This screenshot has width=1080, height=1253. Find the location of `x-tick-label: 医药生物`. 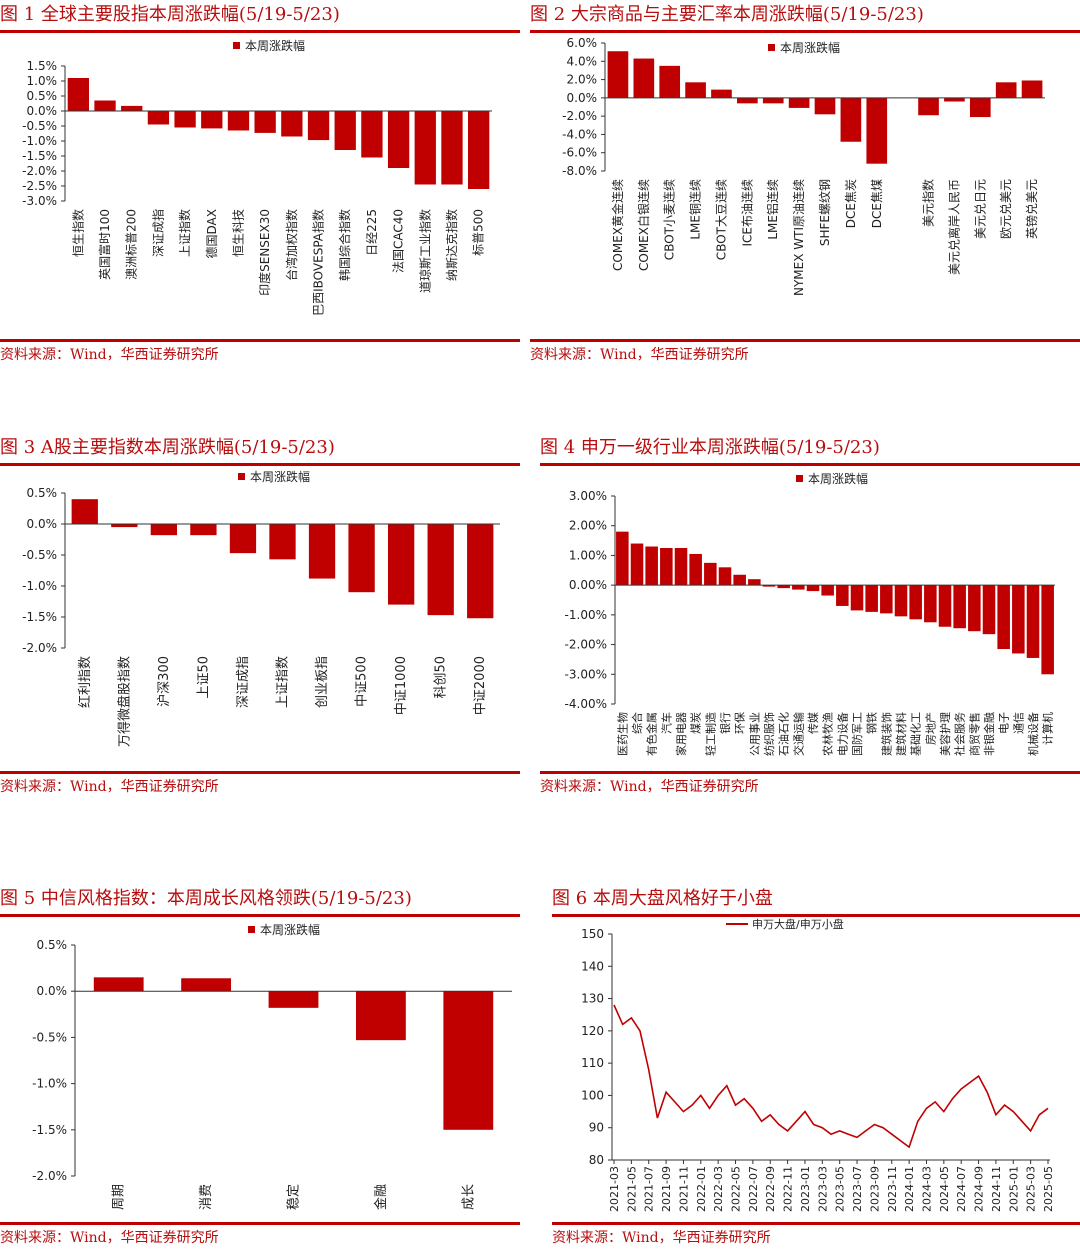

x-tick-label: 医药生物 is located at coordinates (622, 734).